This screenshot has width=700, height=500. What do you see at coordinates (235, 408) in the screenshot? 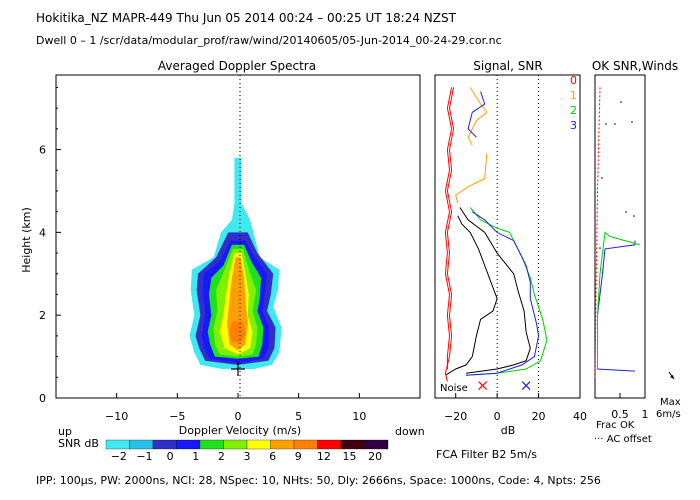
I see `doppler-x-ticks: −10 −5 0 5 10` at bounding box center [235, 408].